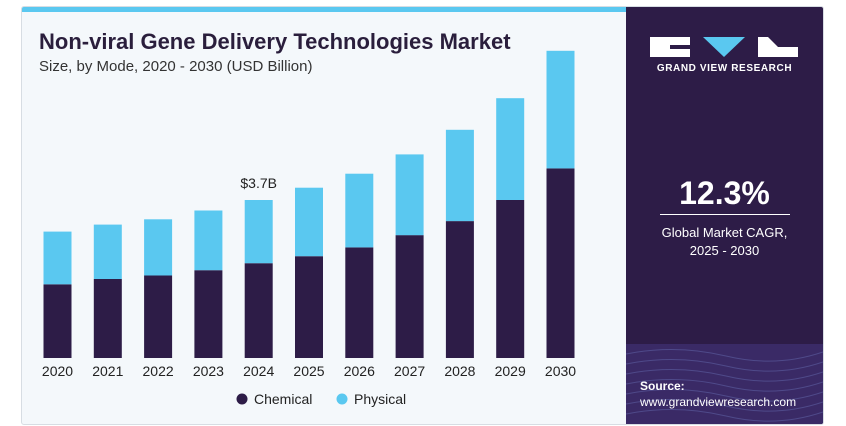 The height and width of the screenshot is (426, 846). What do you see at coordinates (324, 9) in the screenshot?
I see `top-accent-bar` at bounding box center [324, 9].